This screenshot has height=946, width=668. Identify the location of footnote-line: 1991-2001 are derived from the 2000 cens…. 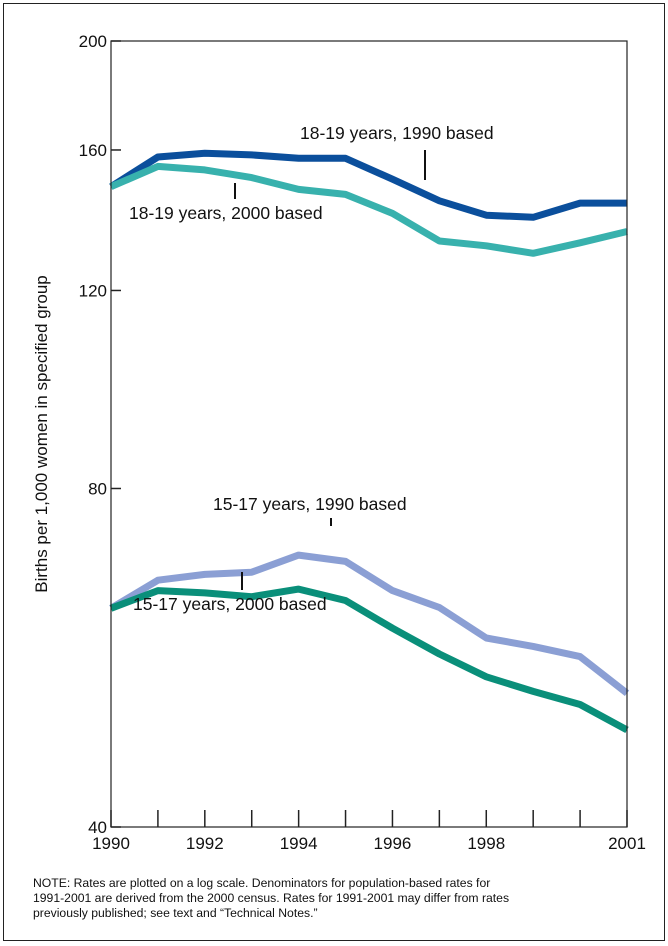
(271, 898).